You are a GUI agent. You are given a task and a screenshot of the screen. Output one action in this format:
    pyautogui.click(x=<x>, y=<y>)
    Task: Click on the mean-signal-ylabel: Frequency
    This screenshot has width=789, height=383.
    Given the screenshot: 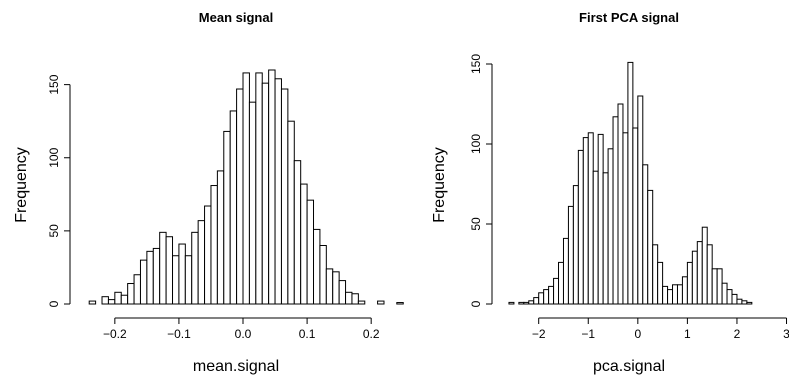 What is the action you would take?
    pyautogui.click(x=21, y=185)
    